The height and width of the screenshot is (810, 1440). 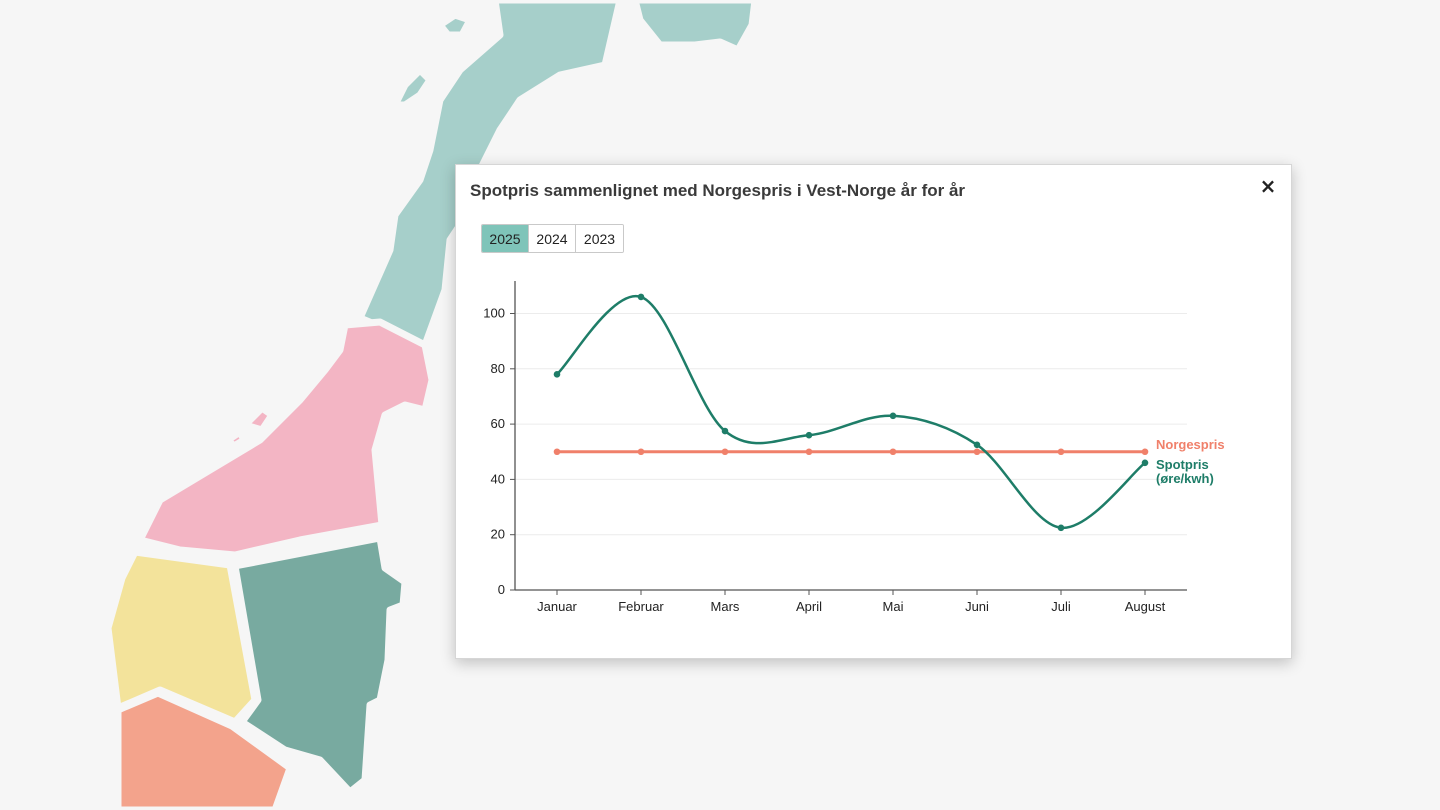 I want to click on y-tick-label: 40, so click(x=498, y=478).